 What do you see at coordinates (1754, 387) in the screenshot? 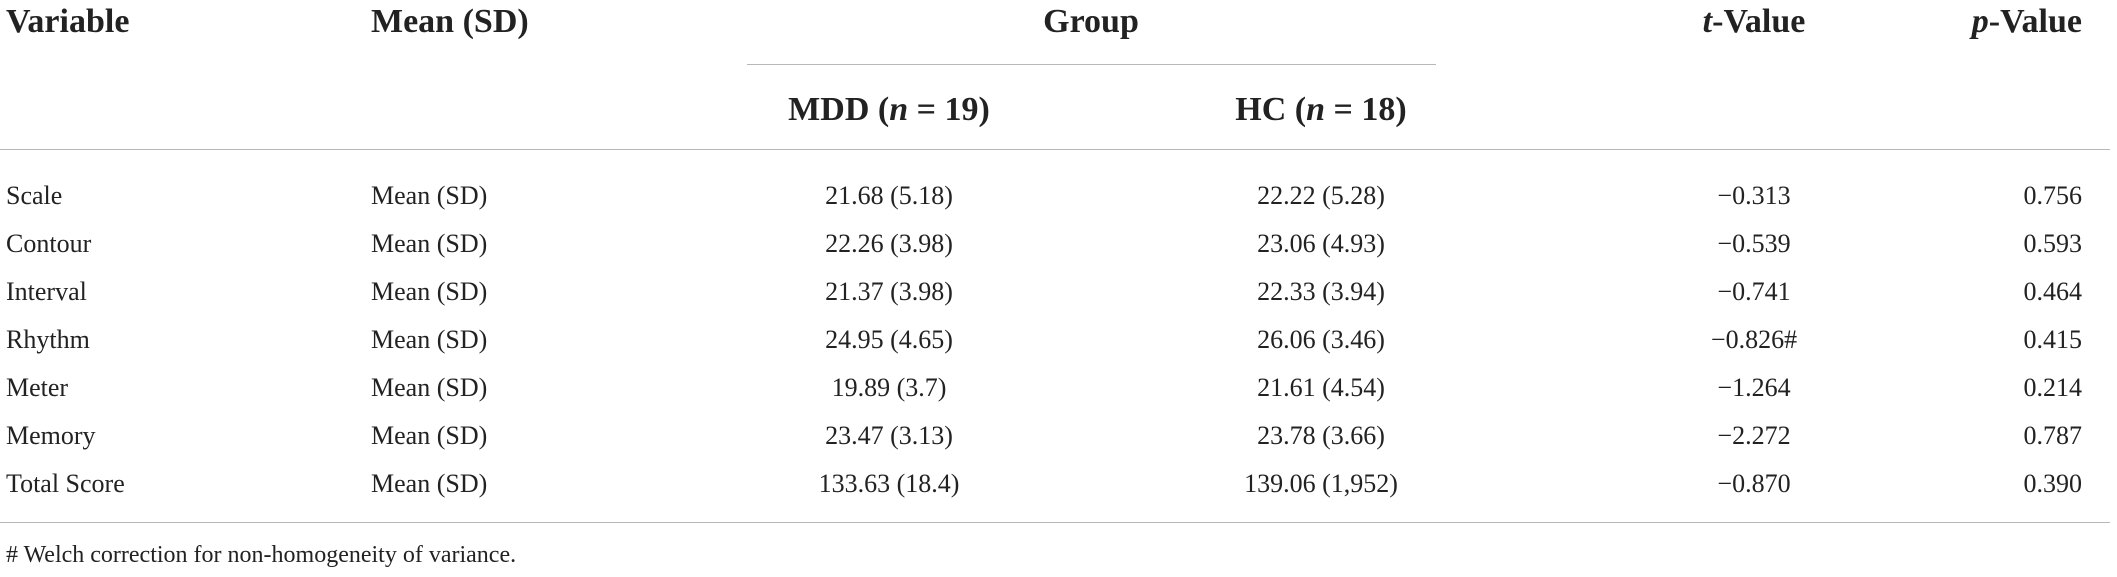
I see `cell-t: −1.264` at bounding box center [1754, 387].